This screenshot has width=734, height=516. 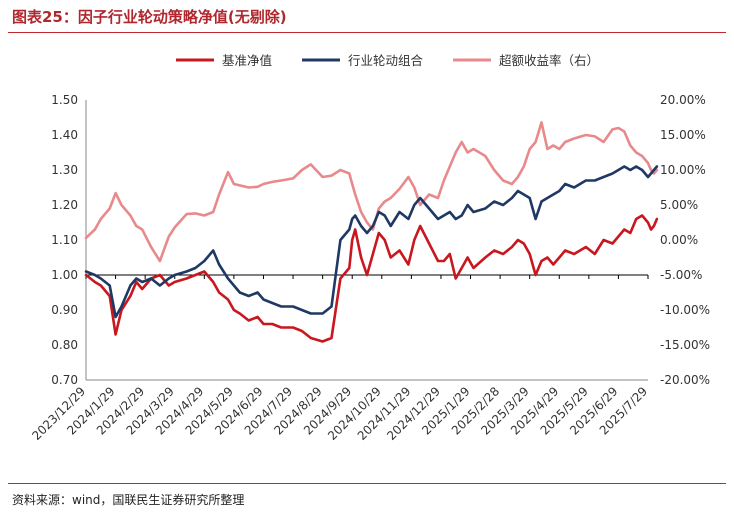 I want to click on y-left-tick-label: 1.30, so click(x=64, y=170).